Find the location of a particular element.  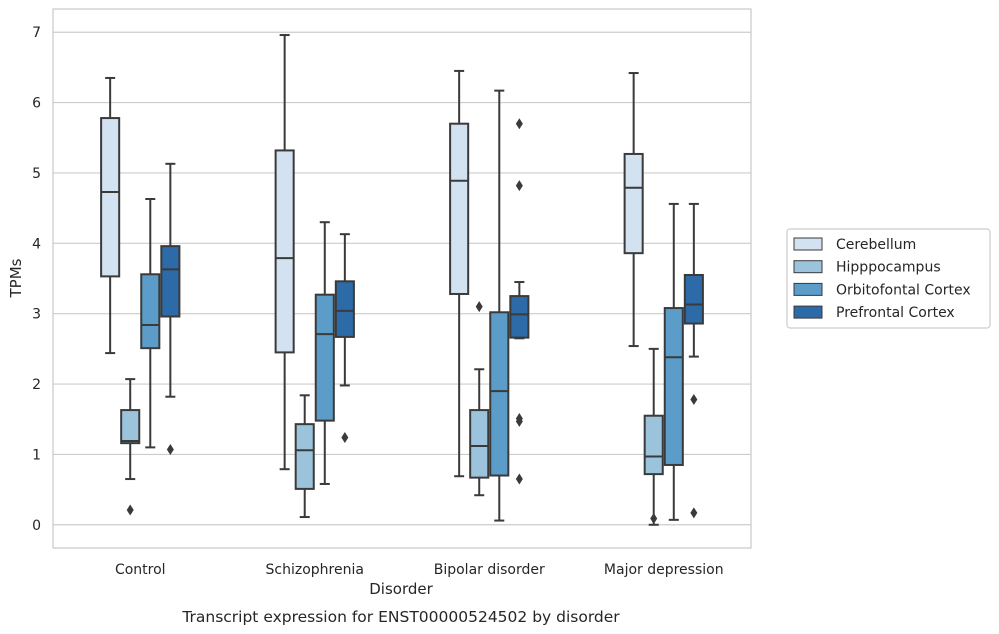

box-orbitofontal-cortex-bipolar-disorder is located at coordinates (499, 305).